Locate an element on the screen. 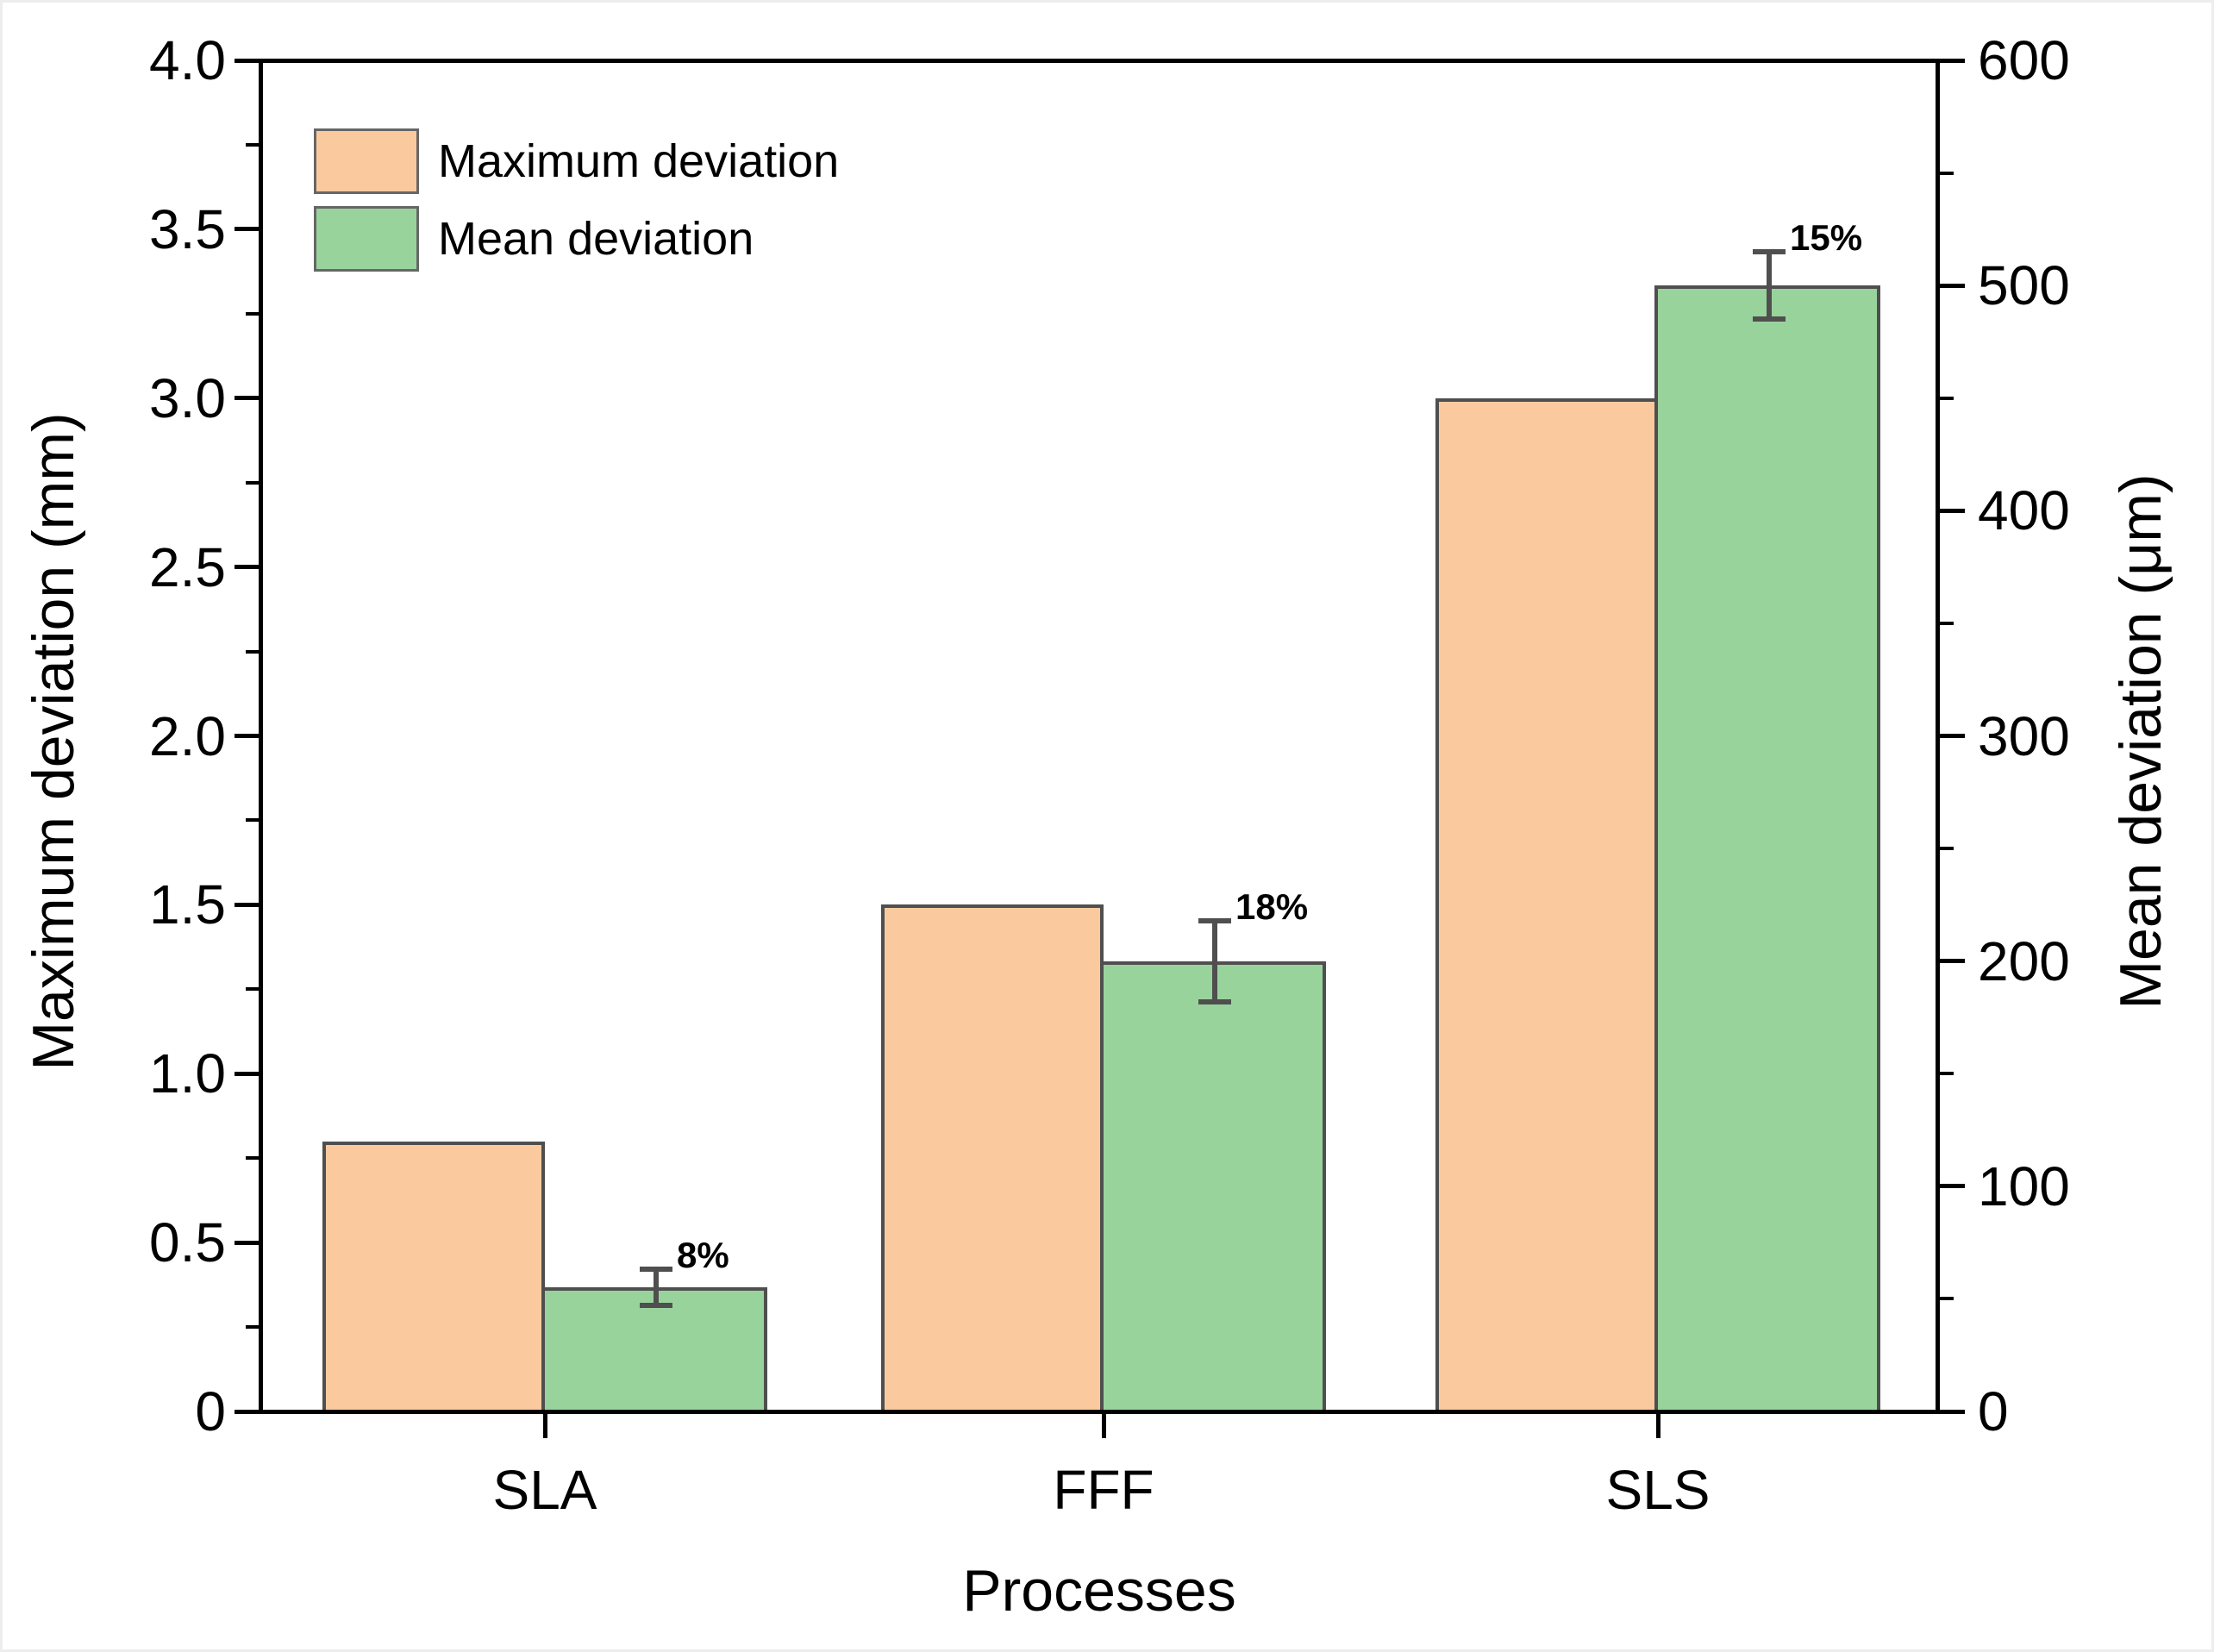 The image size is (2214, 1652). y-right-tick-label: 100 is located at coordinates (2024, 1186).